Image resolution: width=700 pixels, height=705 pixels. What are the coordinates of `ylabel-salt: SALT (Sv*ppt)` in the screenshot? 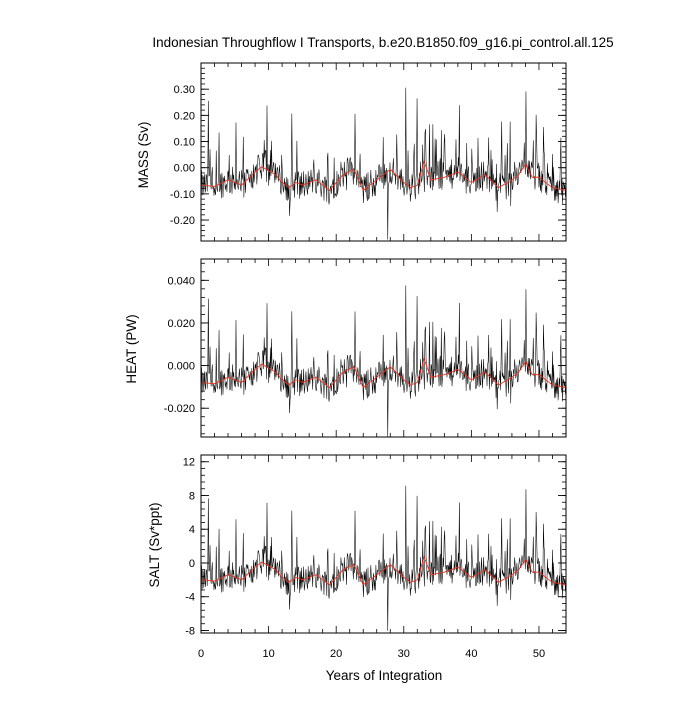 It's located at (154, 544).